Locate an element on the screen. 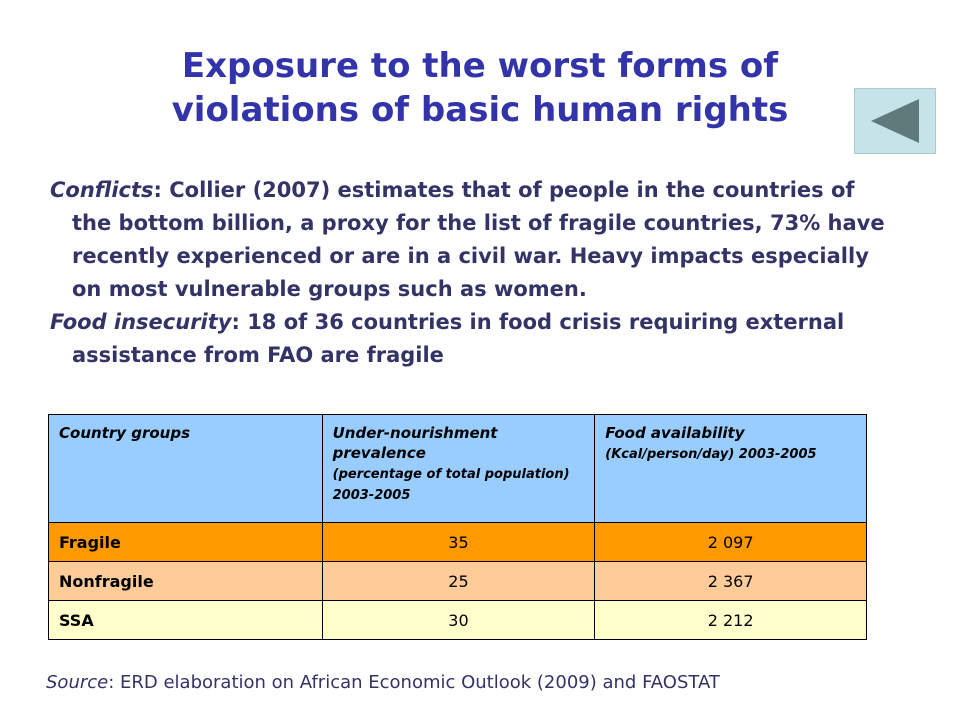 Image resolution: width=960 pixels, height=720 pixels. slide-title-line-1: Exposure to the worst forms of is located at coordinates (480, 66).